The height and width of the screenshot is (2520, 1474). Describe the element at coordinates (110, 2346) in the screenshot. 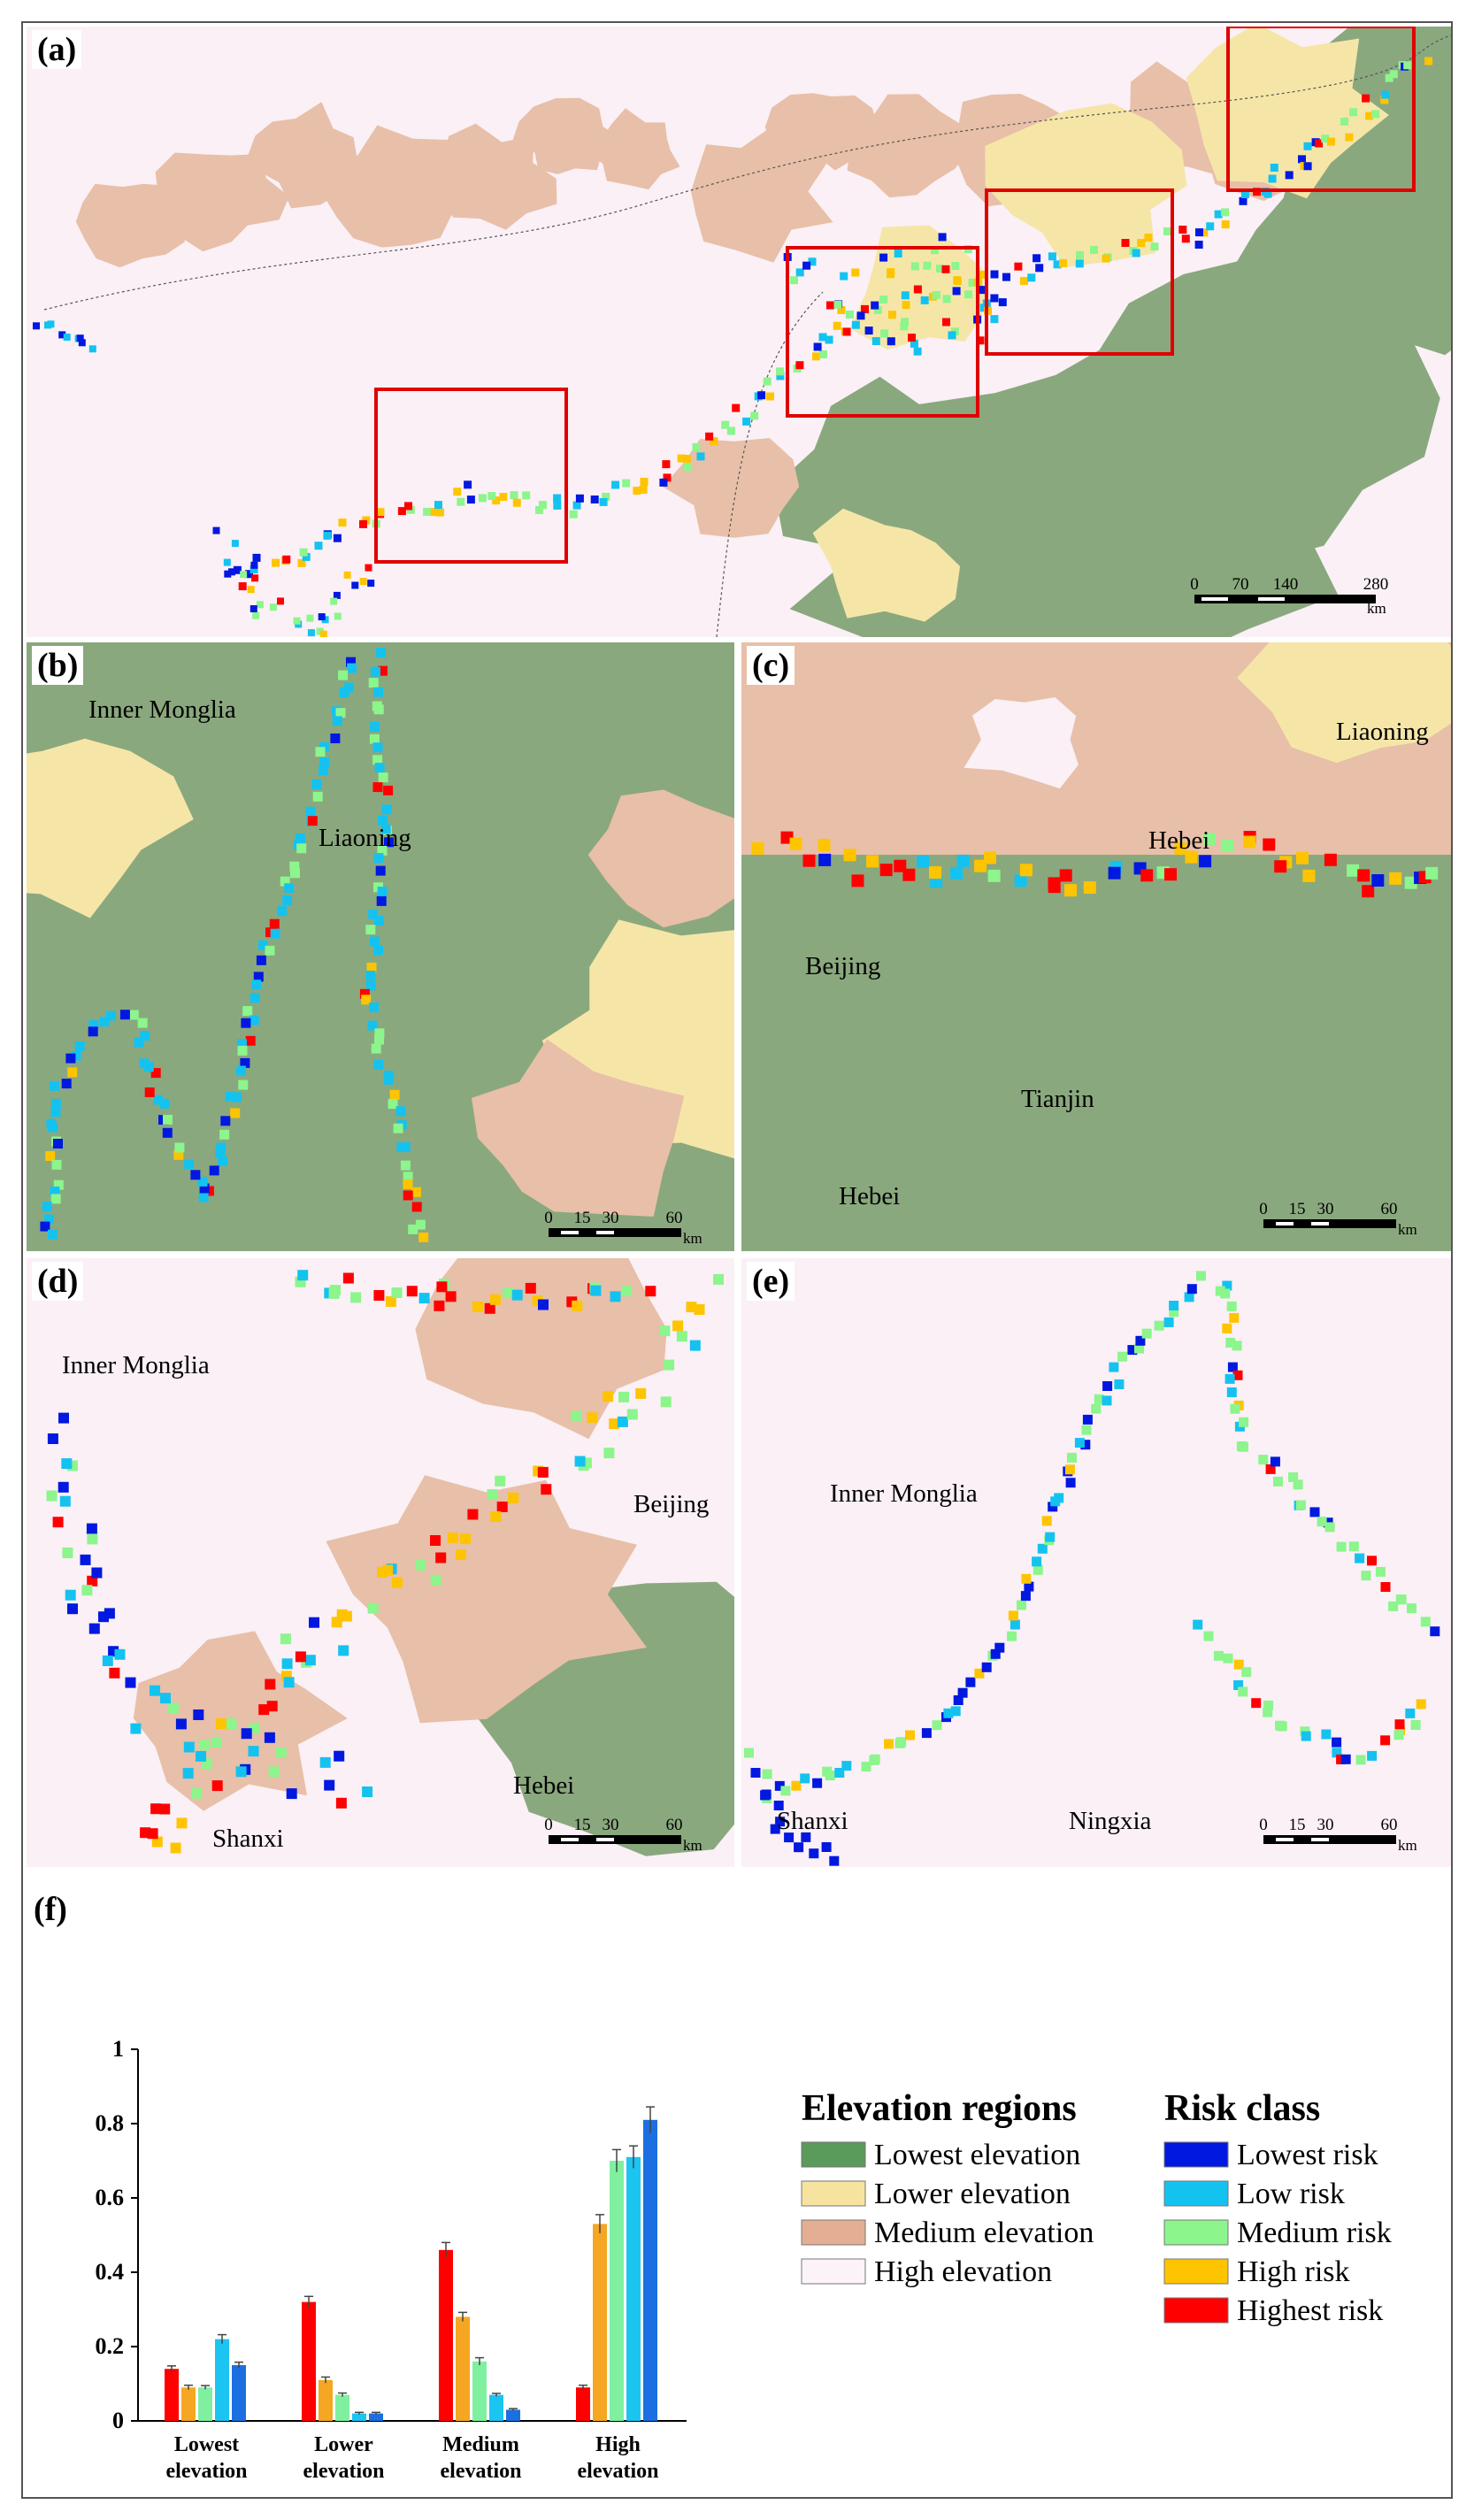

I see `y-tick-label: 0.2` at that location.